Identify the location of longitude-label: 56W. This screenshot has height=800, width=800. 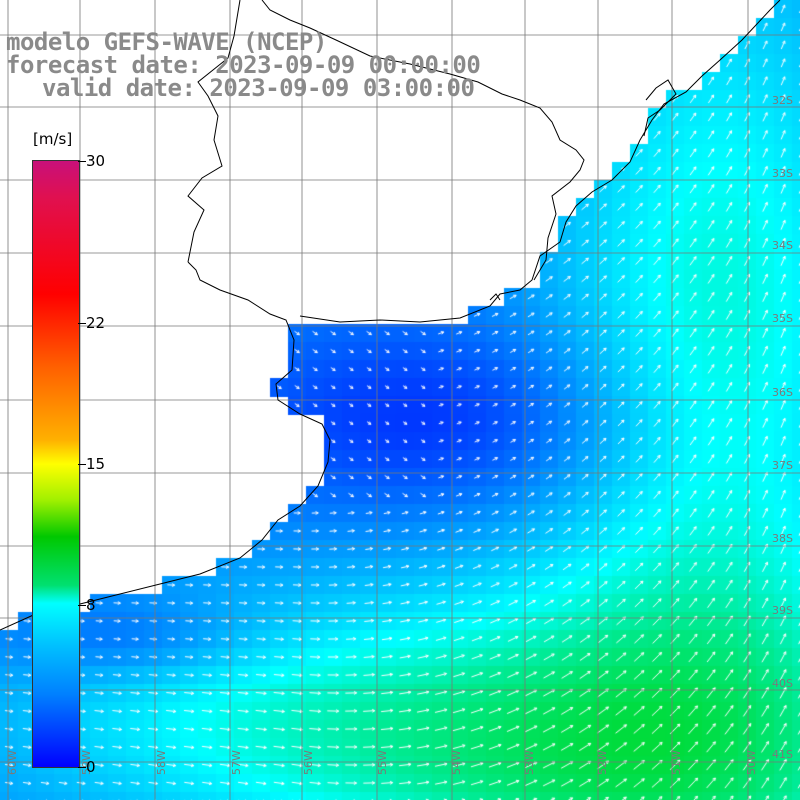
(308, 762).